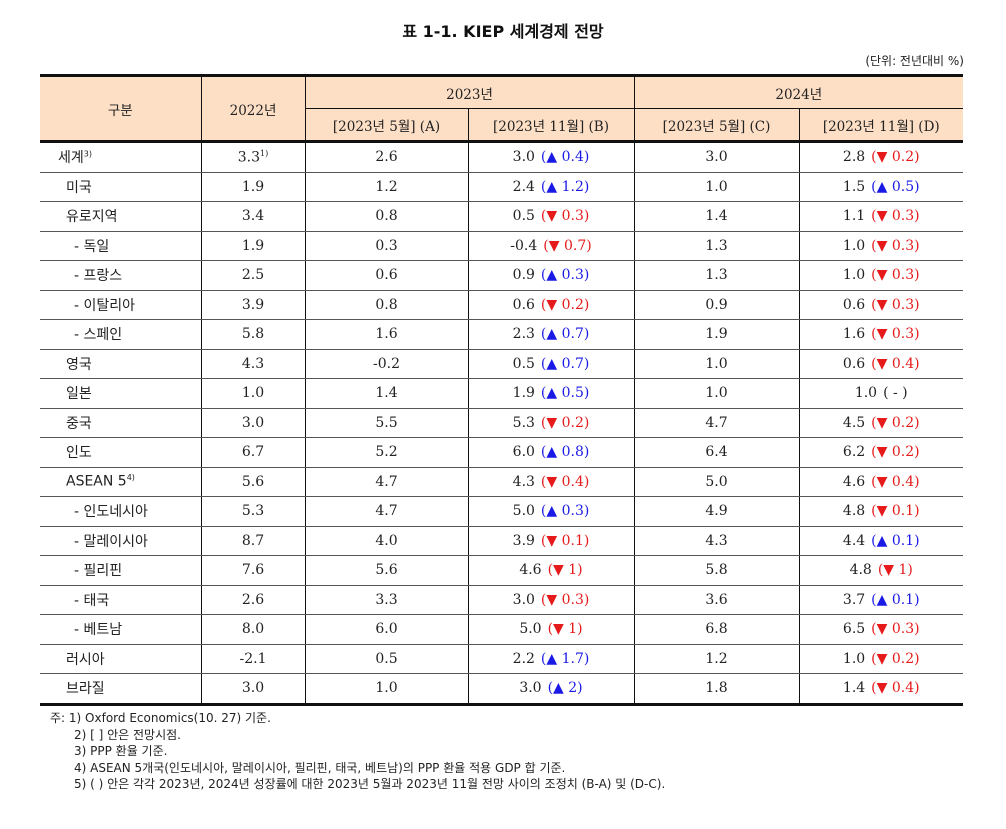  What do you see at coordinates (130, 478) in the screenshot?
I see `footnote-ref: 4)` at bounding box center [130, 478].